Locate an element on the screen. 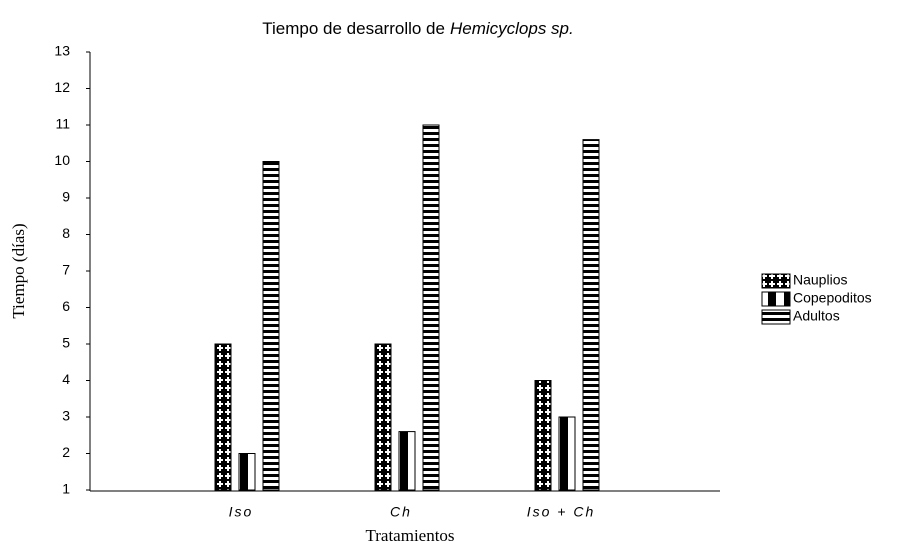 Image resolution: width=921 pixels, height=555 pixels. y-tick-label: 3 is located at coordinates (66, 416).